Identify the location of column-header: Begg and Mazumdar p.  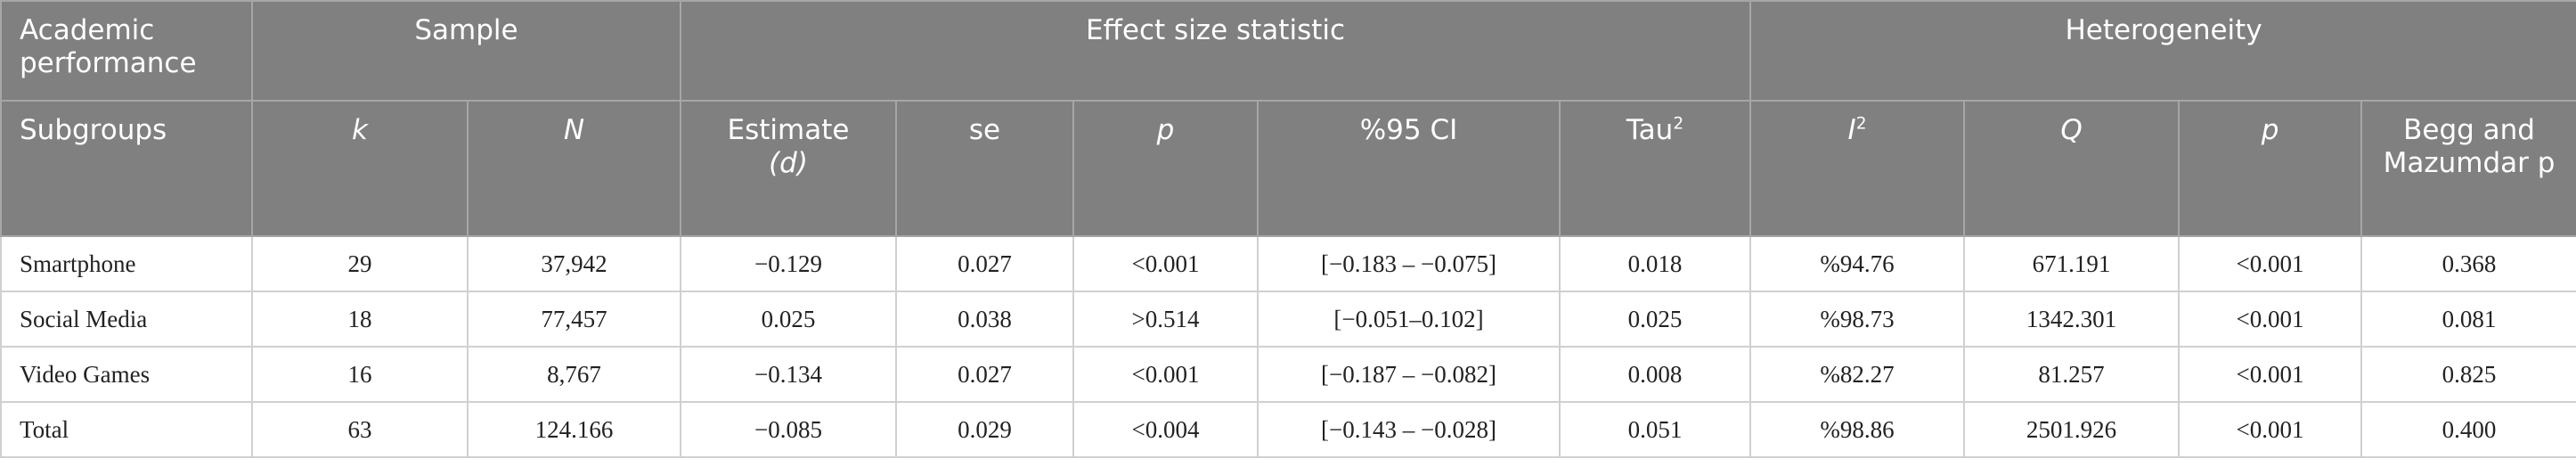
(2468, 168).